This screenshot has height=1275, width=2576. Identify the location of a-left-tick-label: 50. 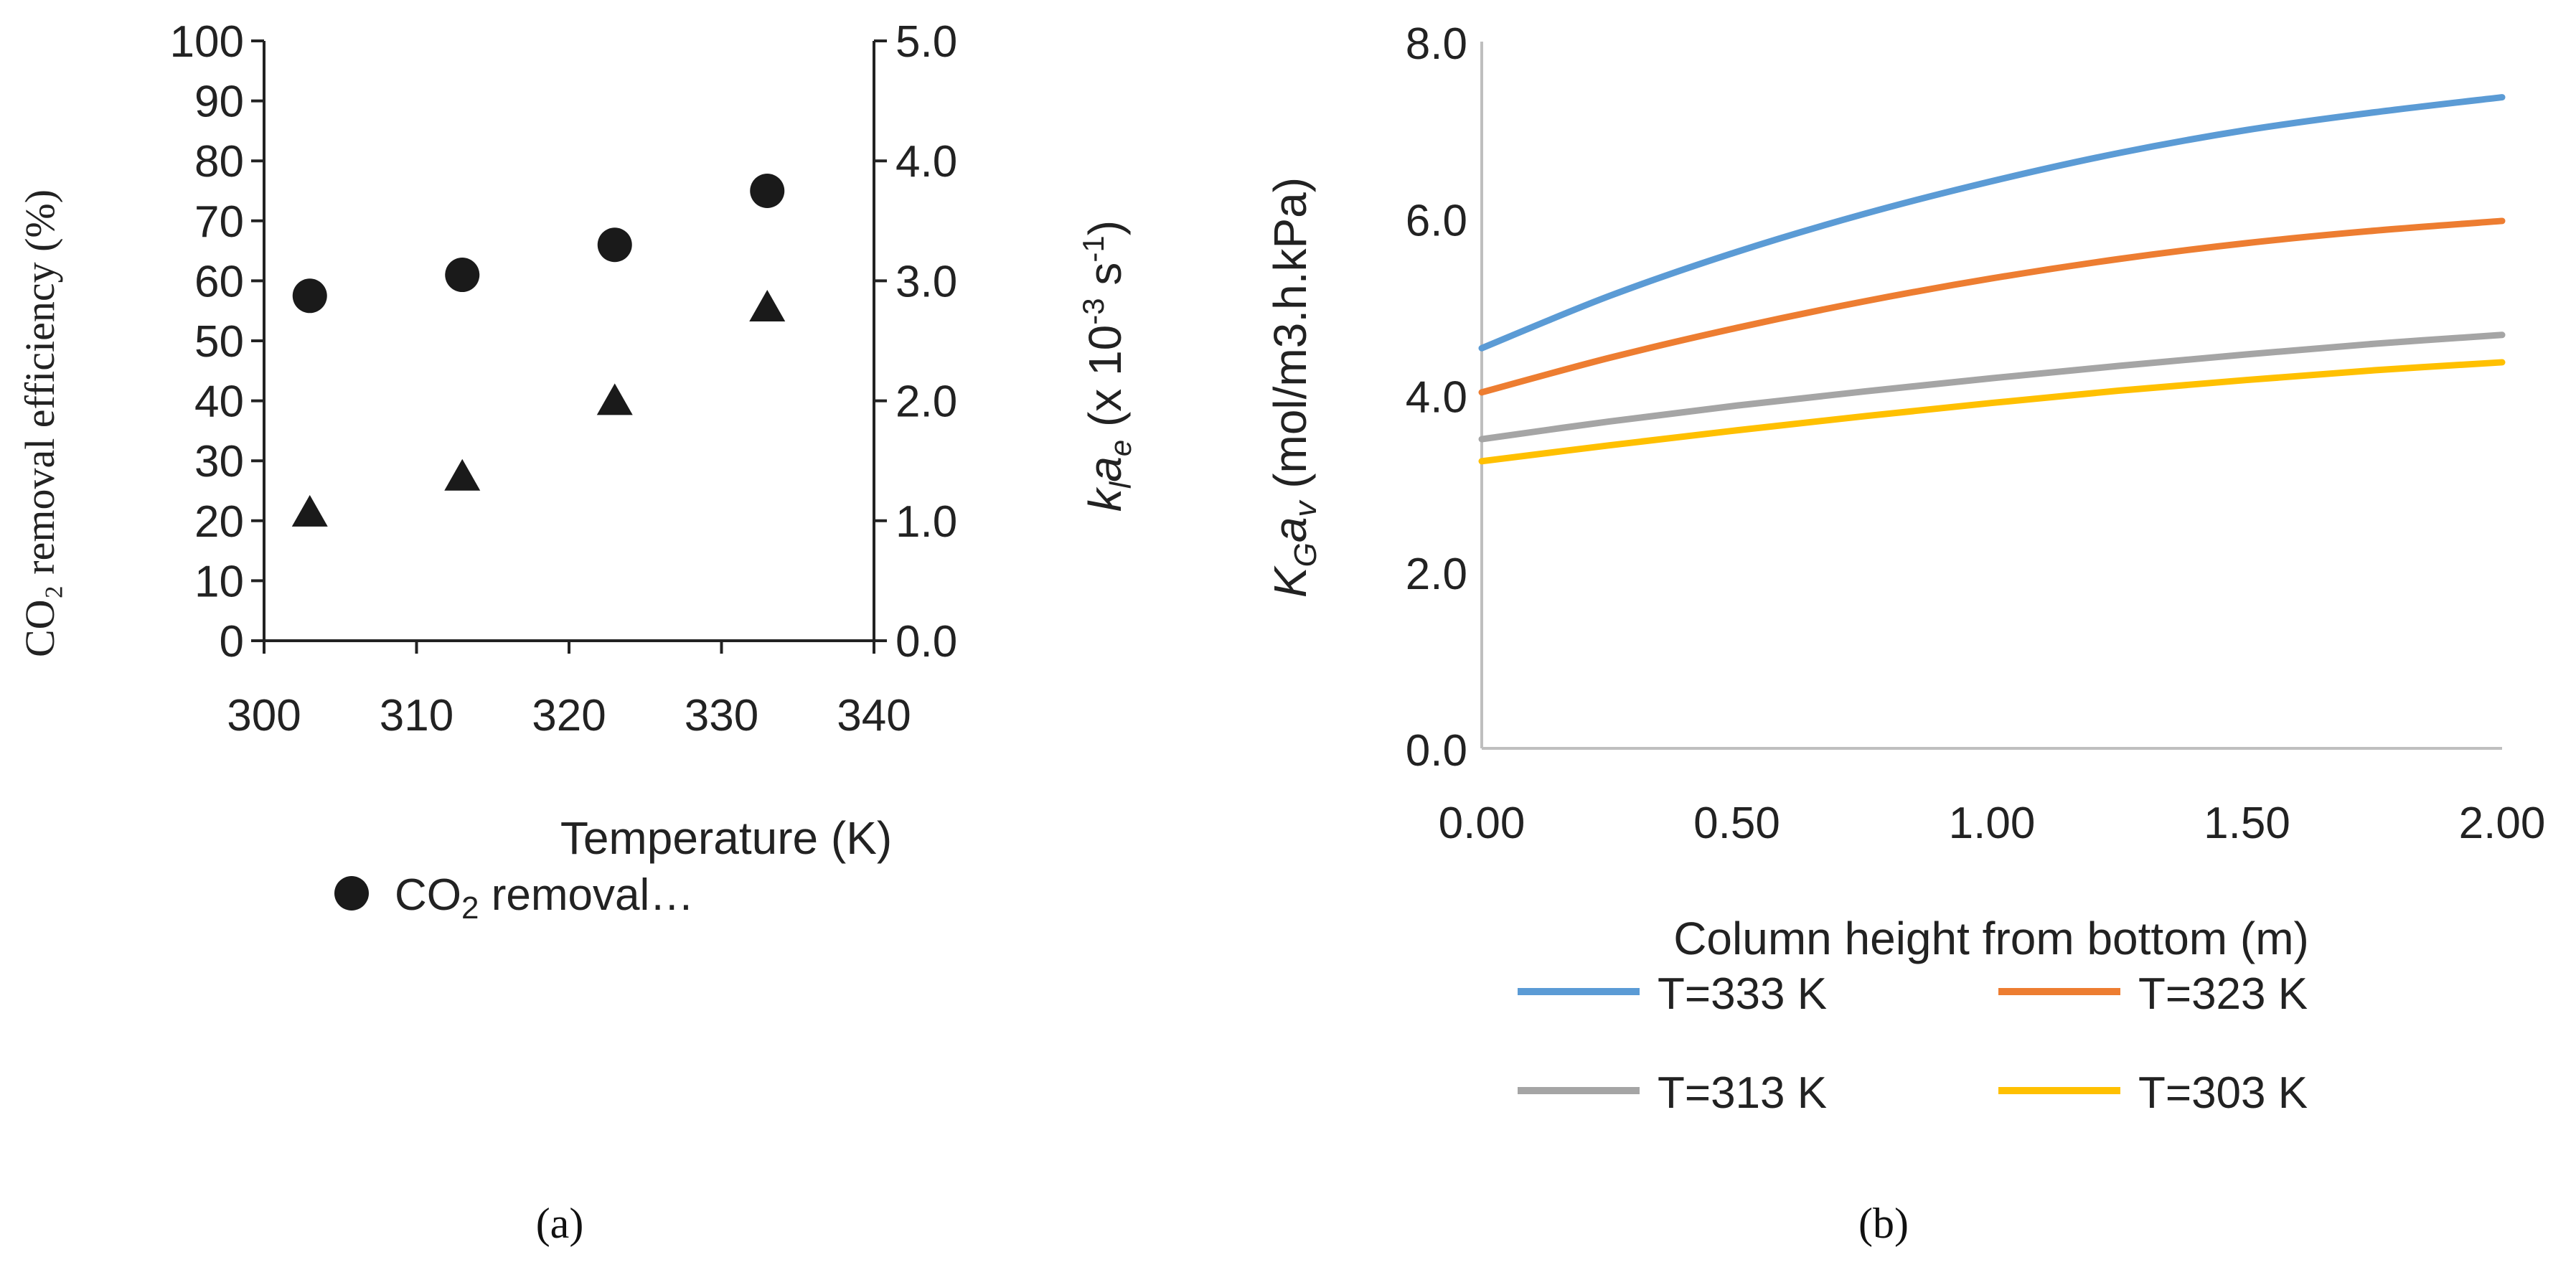
(219, 342).